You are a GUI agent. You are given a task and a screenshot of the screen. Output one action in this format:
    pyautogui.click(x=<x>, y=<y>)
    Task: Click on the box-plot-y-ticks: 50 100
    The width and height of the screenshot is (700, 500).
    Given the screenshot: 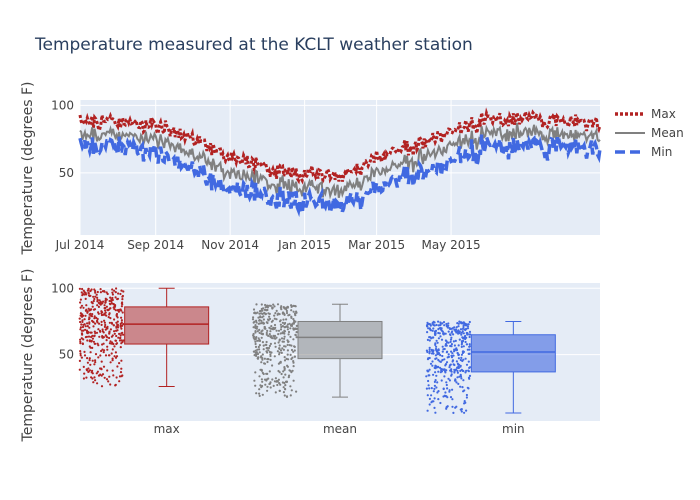 What is the action you would take?
    pyautogui.click(x=62, y=321)
    